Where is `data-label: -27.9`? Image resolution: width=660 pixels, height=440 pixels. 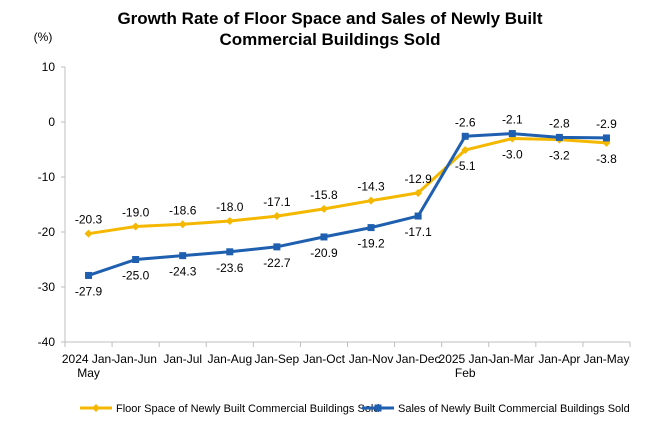
data-label: -27.9 is located at coordinates (89, 291).